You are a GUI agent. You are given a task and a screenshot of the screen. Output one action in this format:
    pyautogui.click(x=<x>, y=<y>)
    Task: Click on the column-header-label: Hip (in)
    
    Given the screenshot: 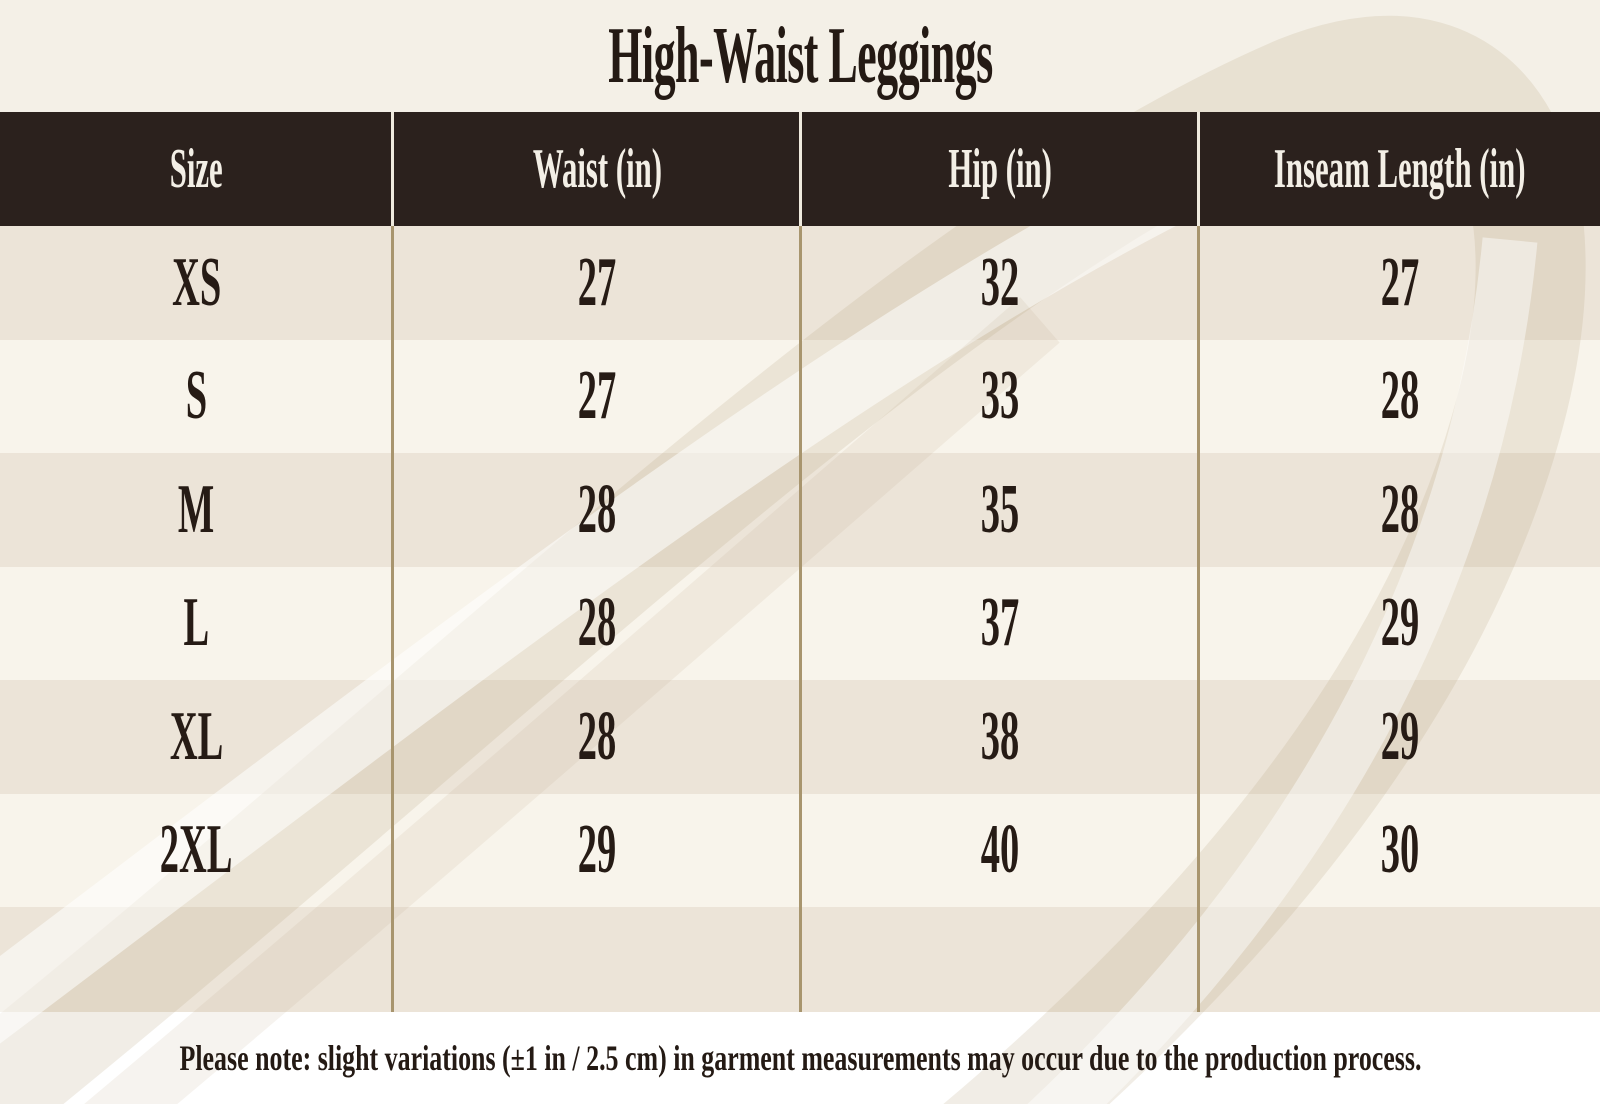 What is the action you would take?
    pyautogui.click(x=1000, y=169)
    